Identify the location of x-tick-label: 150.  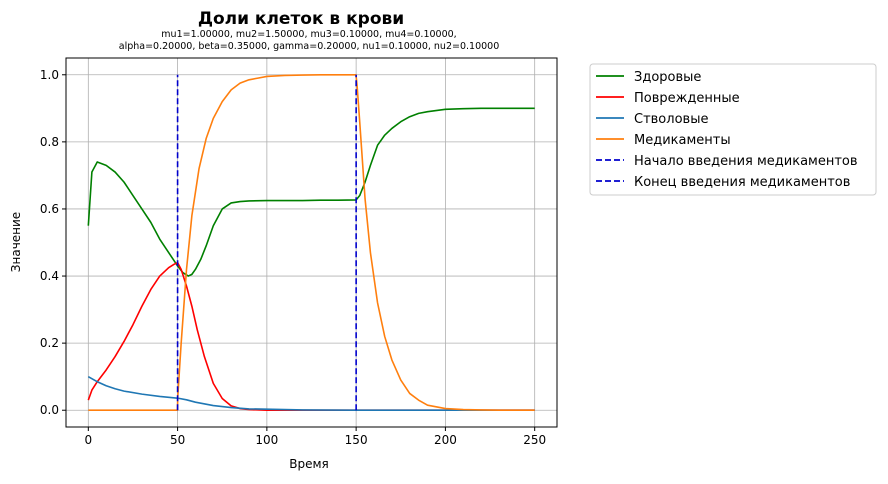
(356, 440).